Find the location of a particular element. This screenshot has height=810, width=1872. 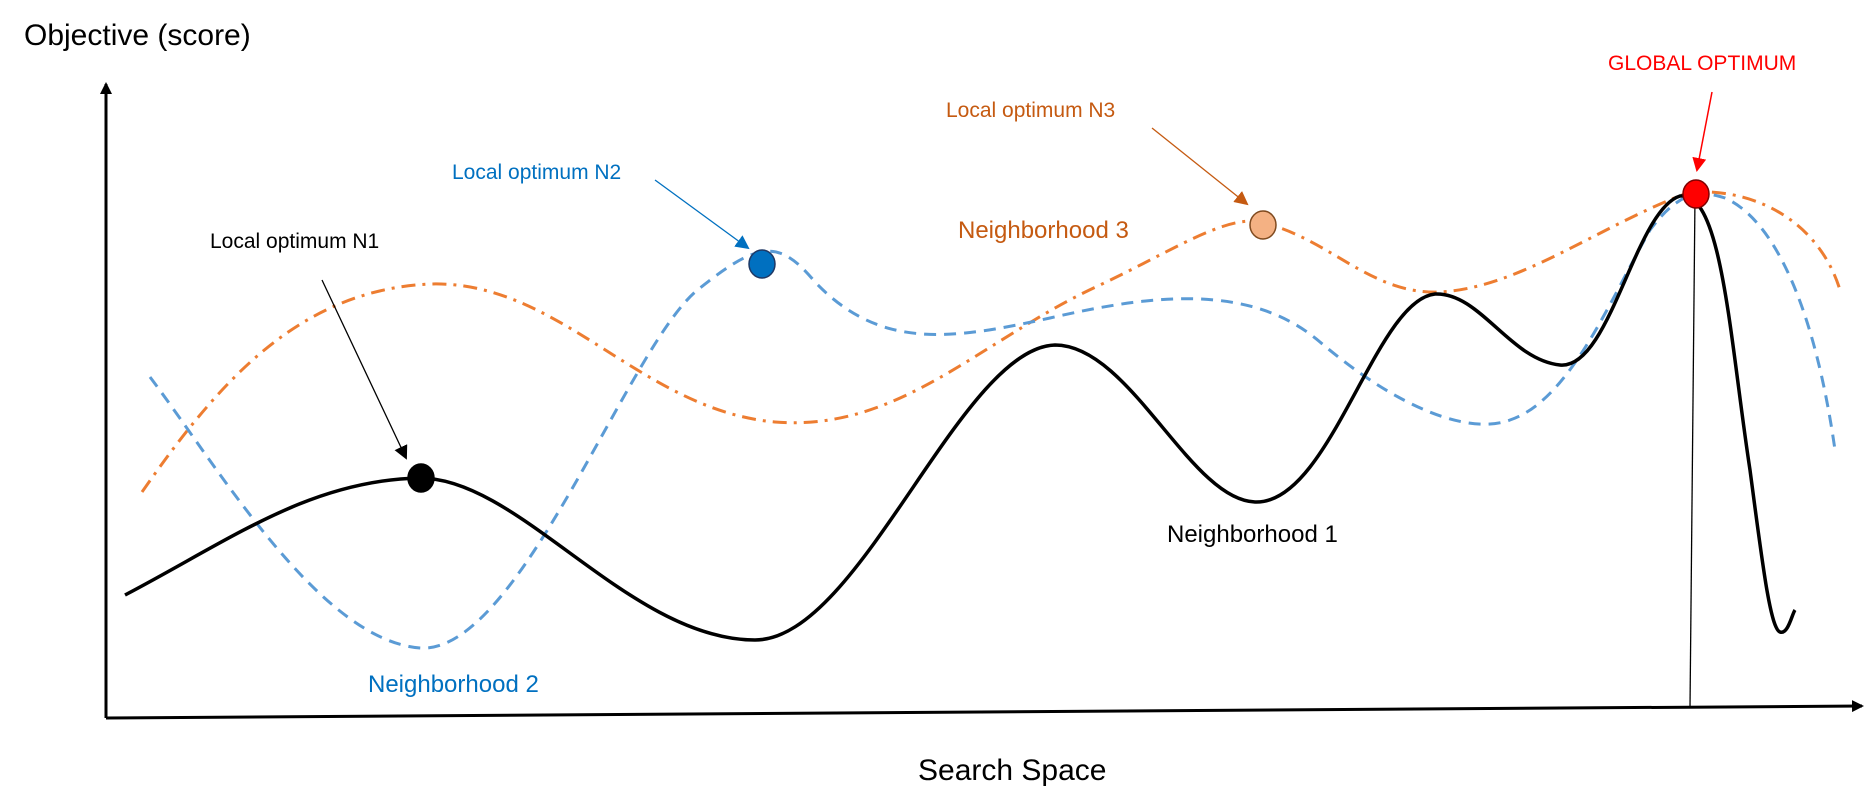

n2-arrow is located at coordinates (702, 214).